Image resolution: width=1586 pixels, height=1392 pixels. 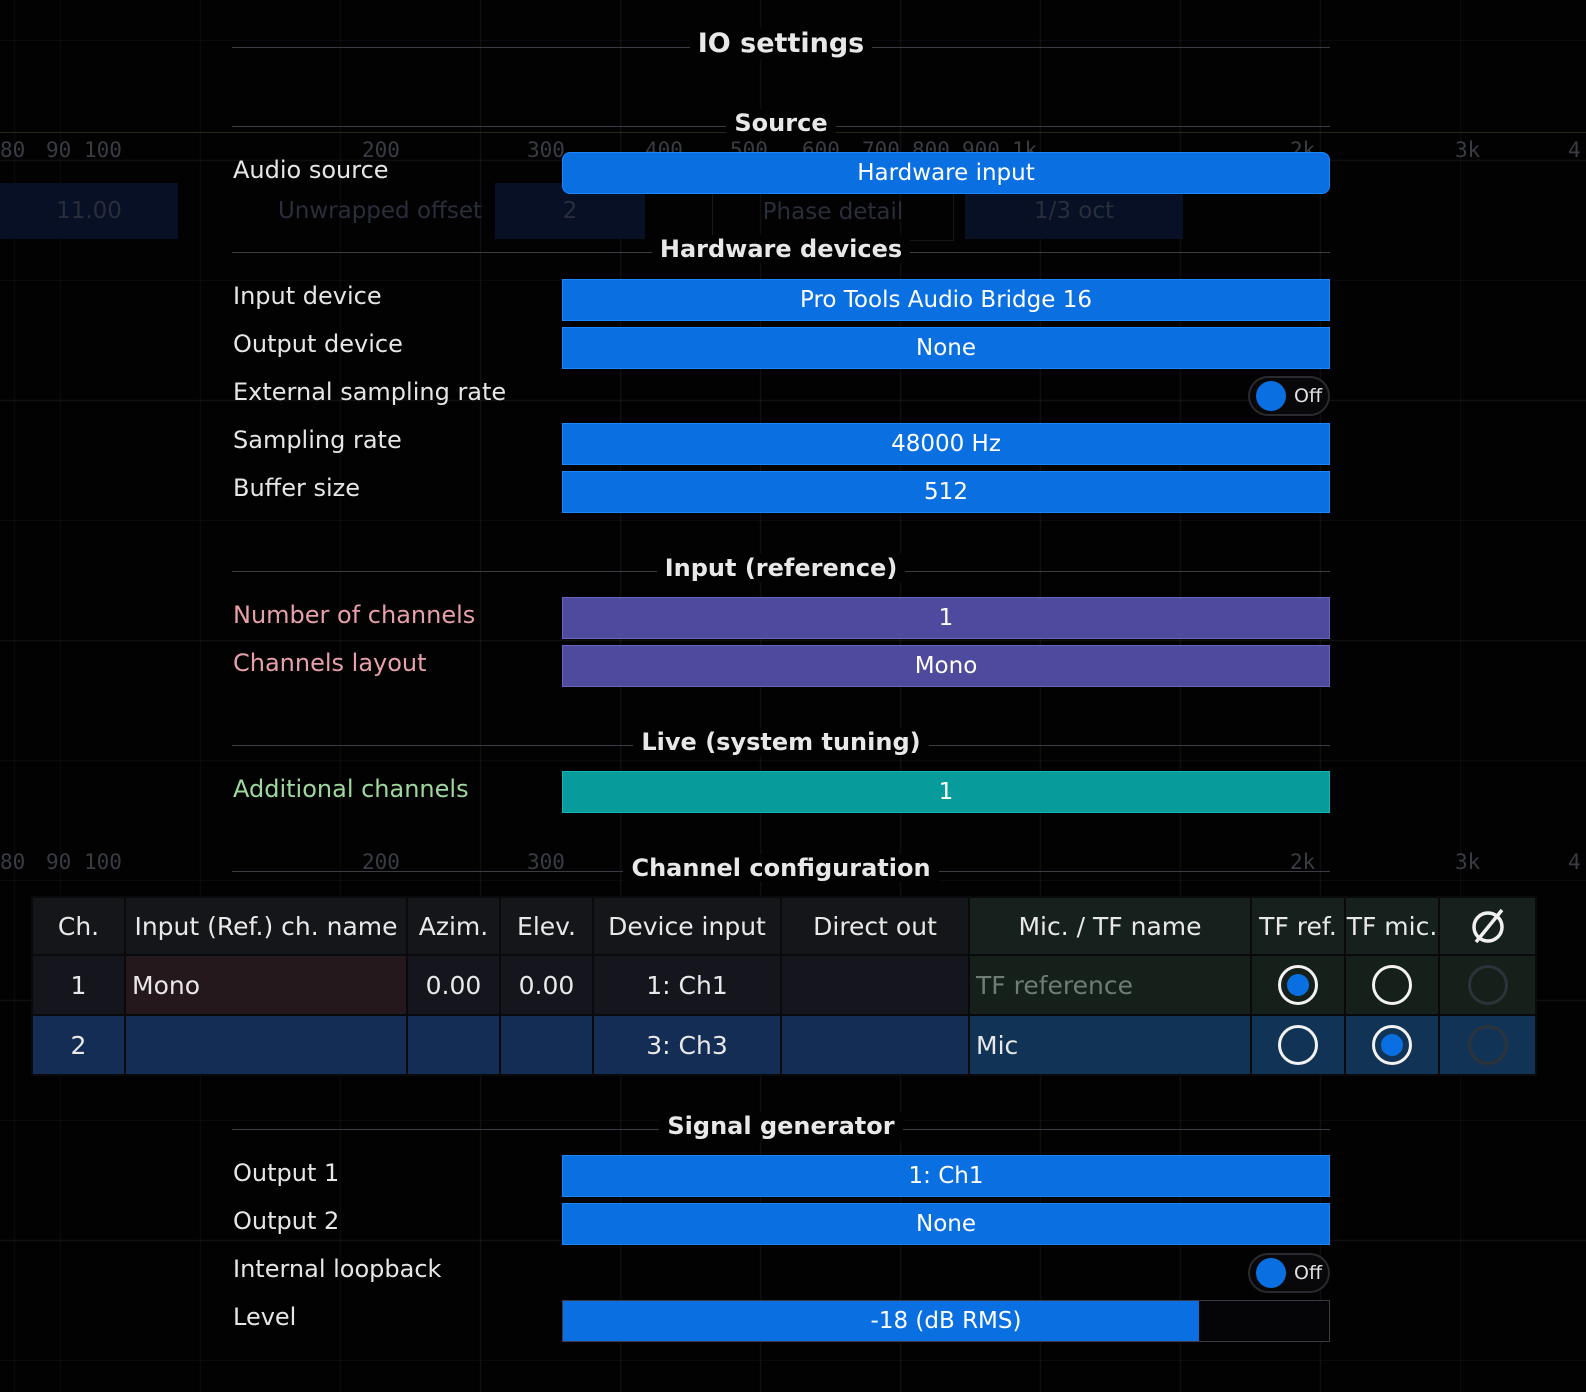 I want to click on cell-ch: 2, so click(x=78, y=1045).